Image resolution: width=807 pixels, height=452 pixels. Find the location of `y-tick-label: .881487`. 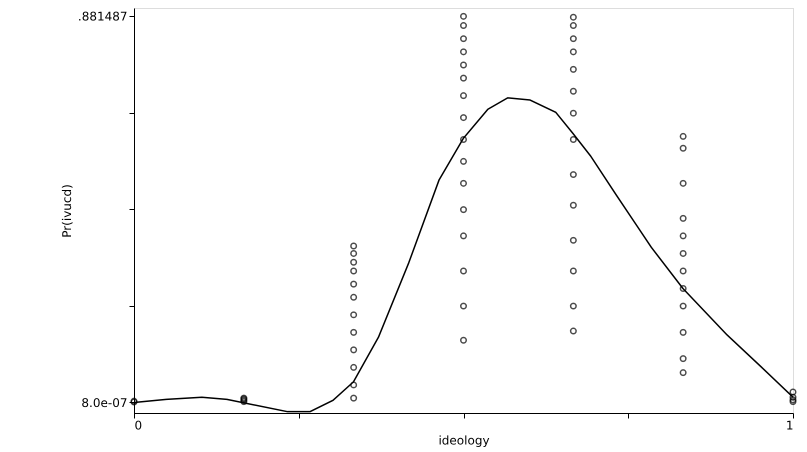

y-tick-label: .881487 is located at coordinates (103, 17).